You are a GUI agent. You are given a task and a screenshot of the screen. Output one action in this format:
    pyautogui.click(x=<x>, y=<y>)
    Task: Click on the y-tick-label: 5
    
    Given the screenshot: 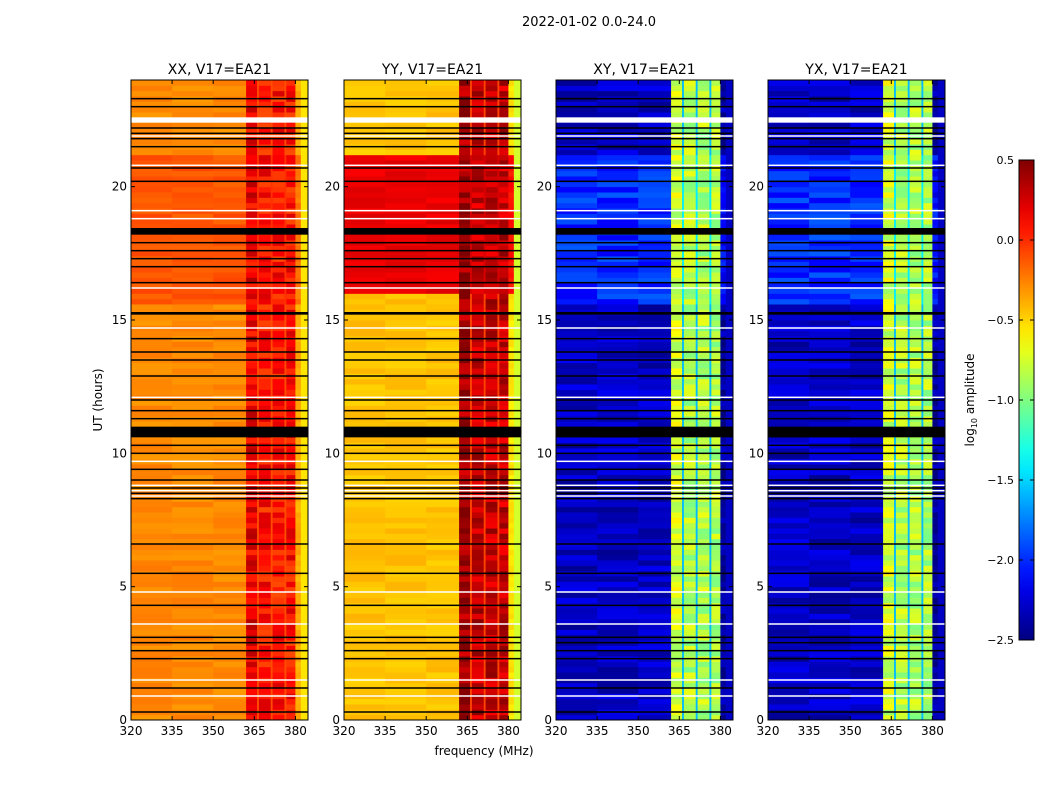 What is the action you would take?
    pyautogui.click(x=123, y=587)
    